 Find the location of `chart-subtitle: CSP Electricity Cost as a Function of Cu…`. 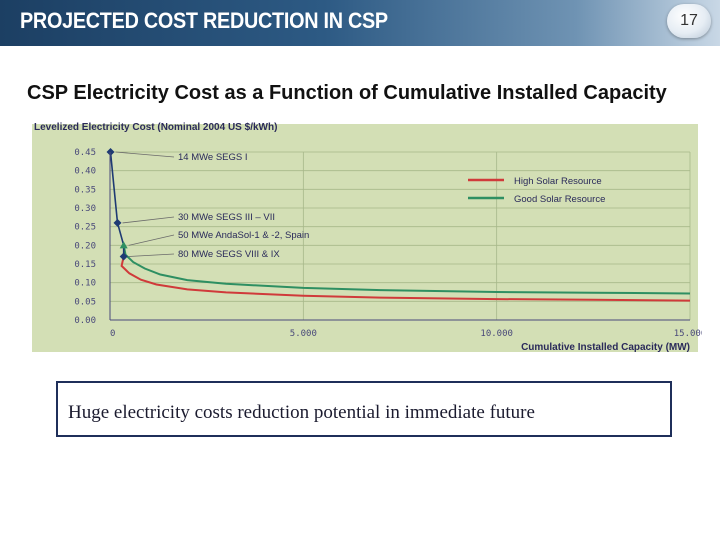

chart-subtitle: CSP Electricity Cost as a Function of Cu… is located at coordinates (347, 93).